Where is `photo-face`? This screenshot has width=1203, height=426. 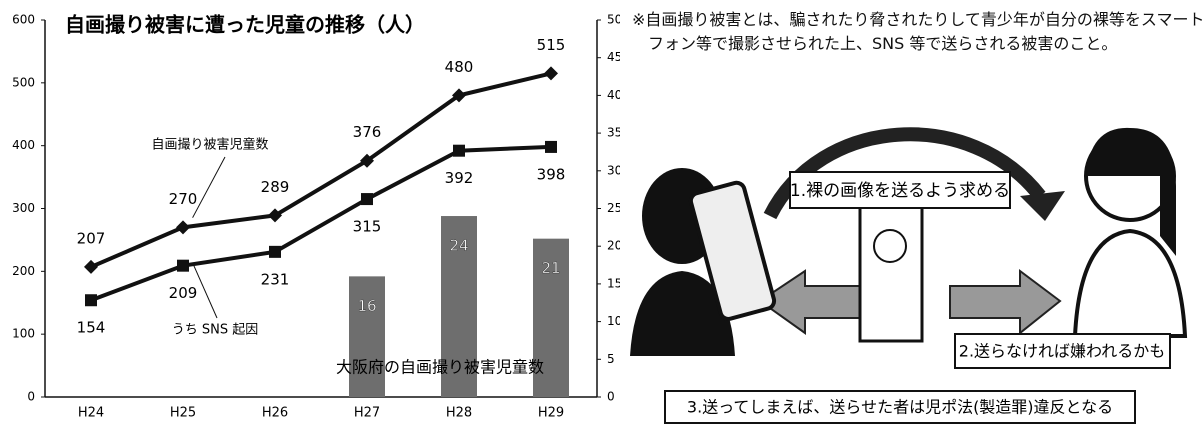
photo-face is located at coordinates (890, 246).